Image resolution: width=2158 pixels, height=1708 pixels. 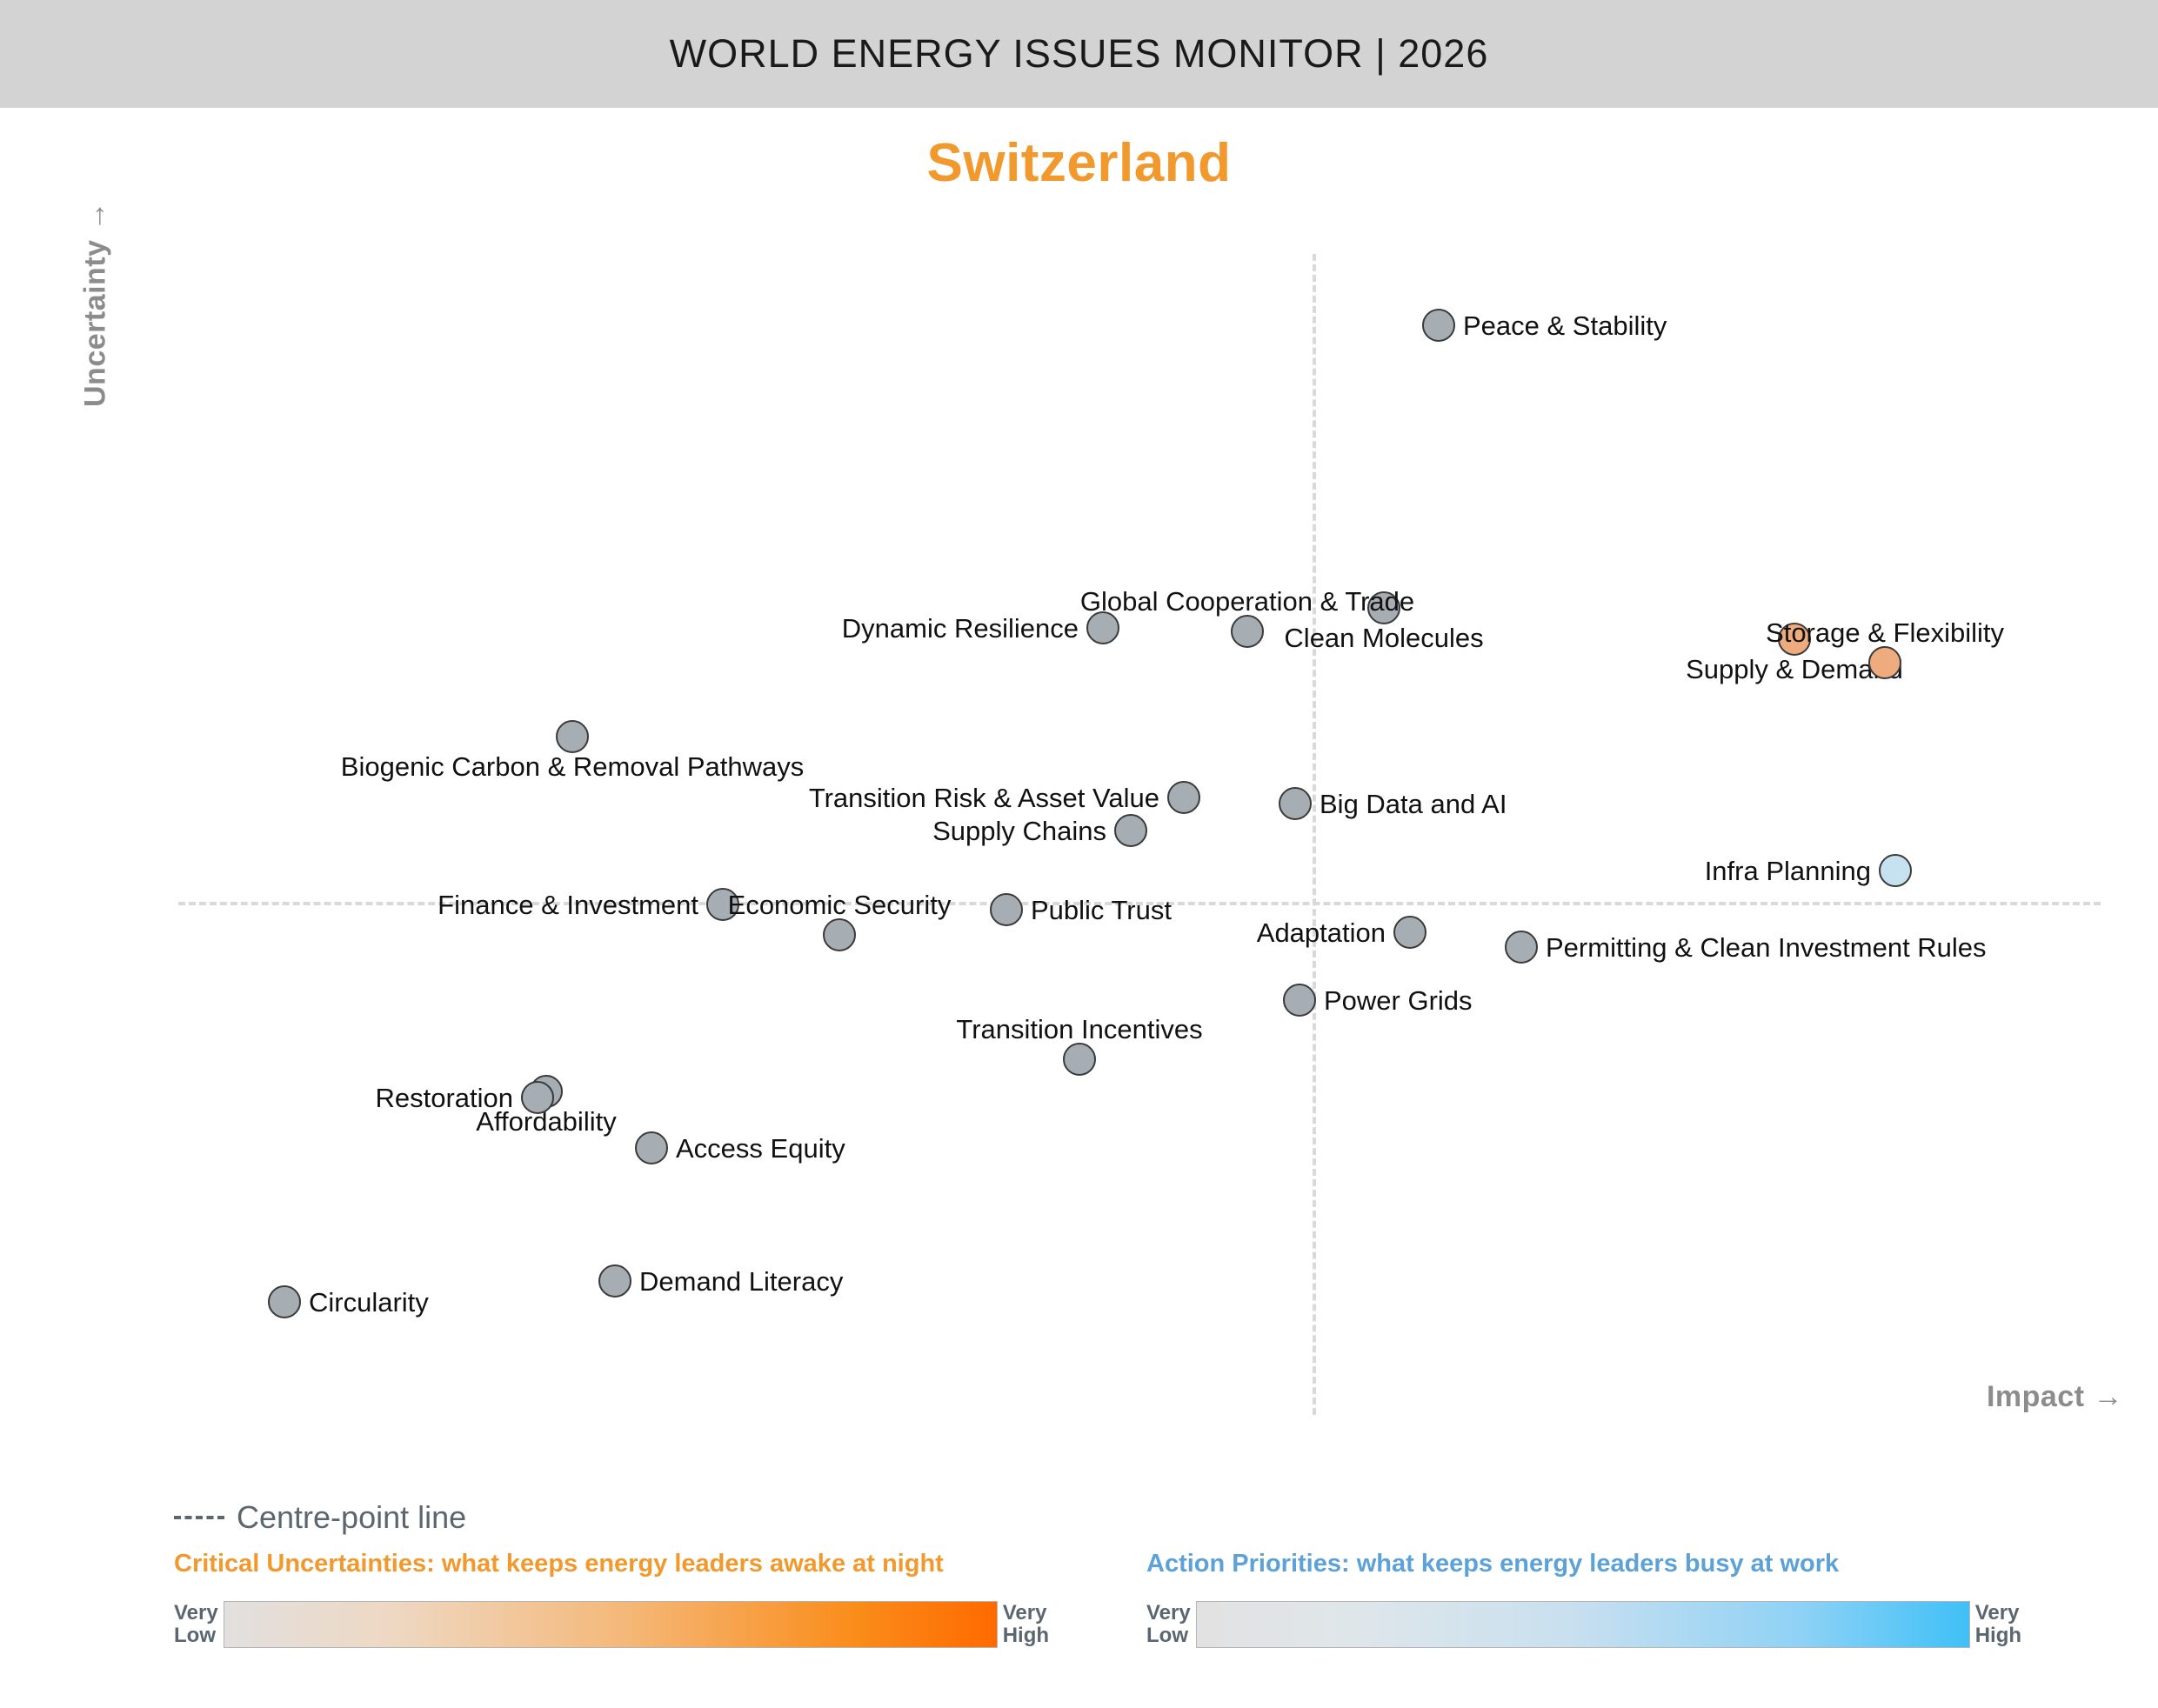 What do you see at coordinates (1885, 632) in the screenshot?
I see `issue-label: Storage & Flexibility` at bounding box center [1885, 632].